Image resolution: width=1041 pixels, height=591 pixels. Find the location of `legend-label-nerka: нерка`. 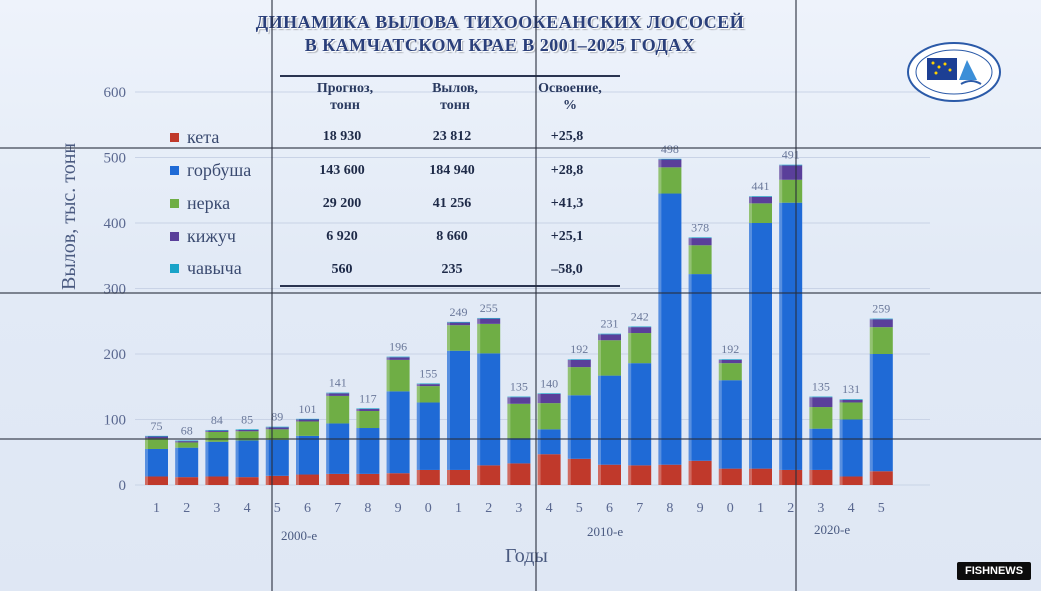

legend-label-nerka: нерка is located at coordinates (209, 202).